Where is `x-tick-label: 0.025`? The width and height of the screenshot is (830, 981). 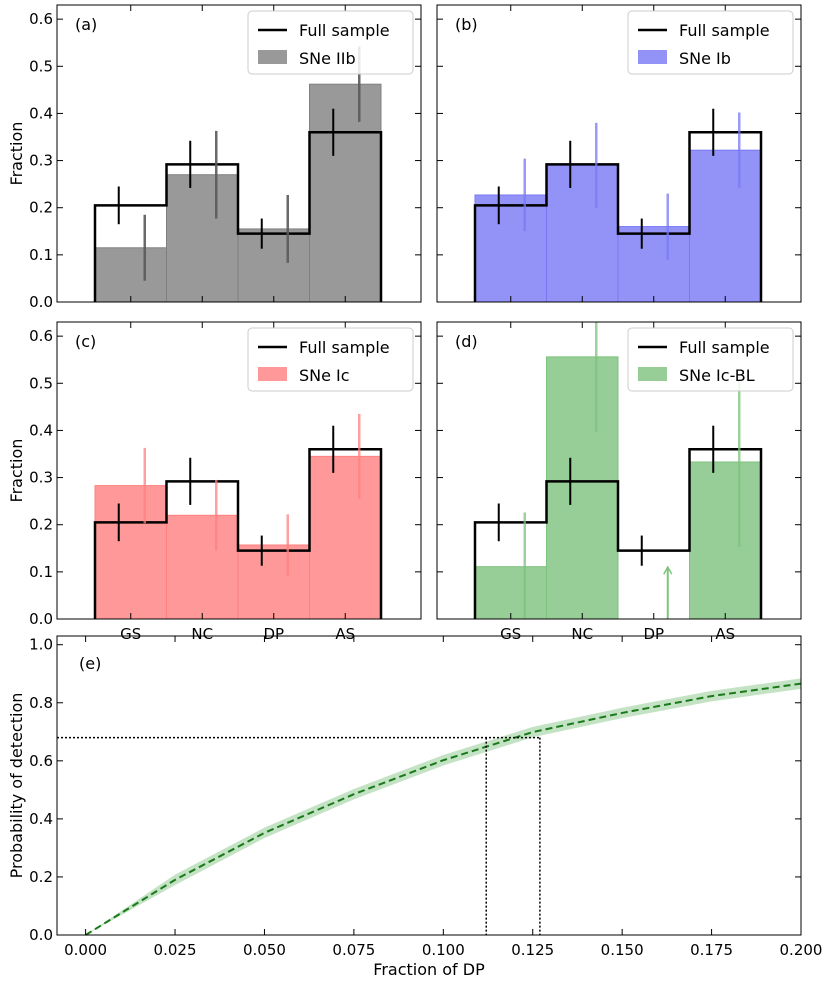
x-tick-label: 0.025 is located at coordinates (175, 950).